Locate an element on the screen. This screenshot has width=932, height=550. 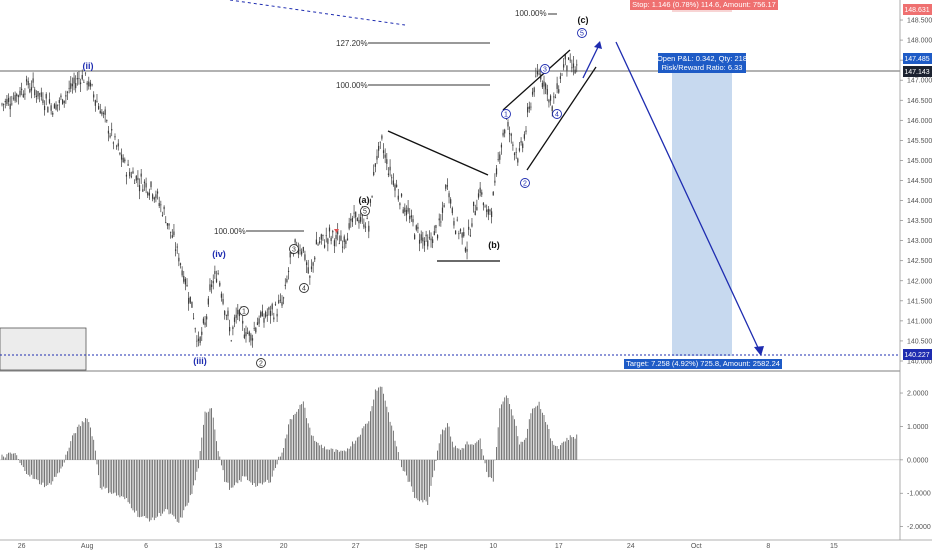
wave-label-iv: (iv) is located at coordinates (219, 254).